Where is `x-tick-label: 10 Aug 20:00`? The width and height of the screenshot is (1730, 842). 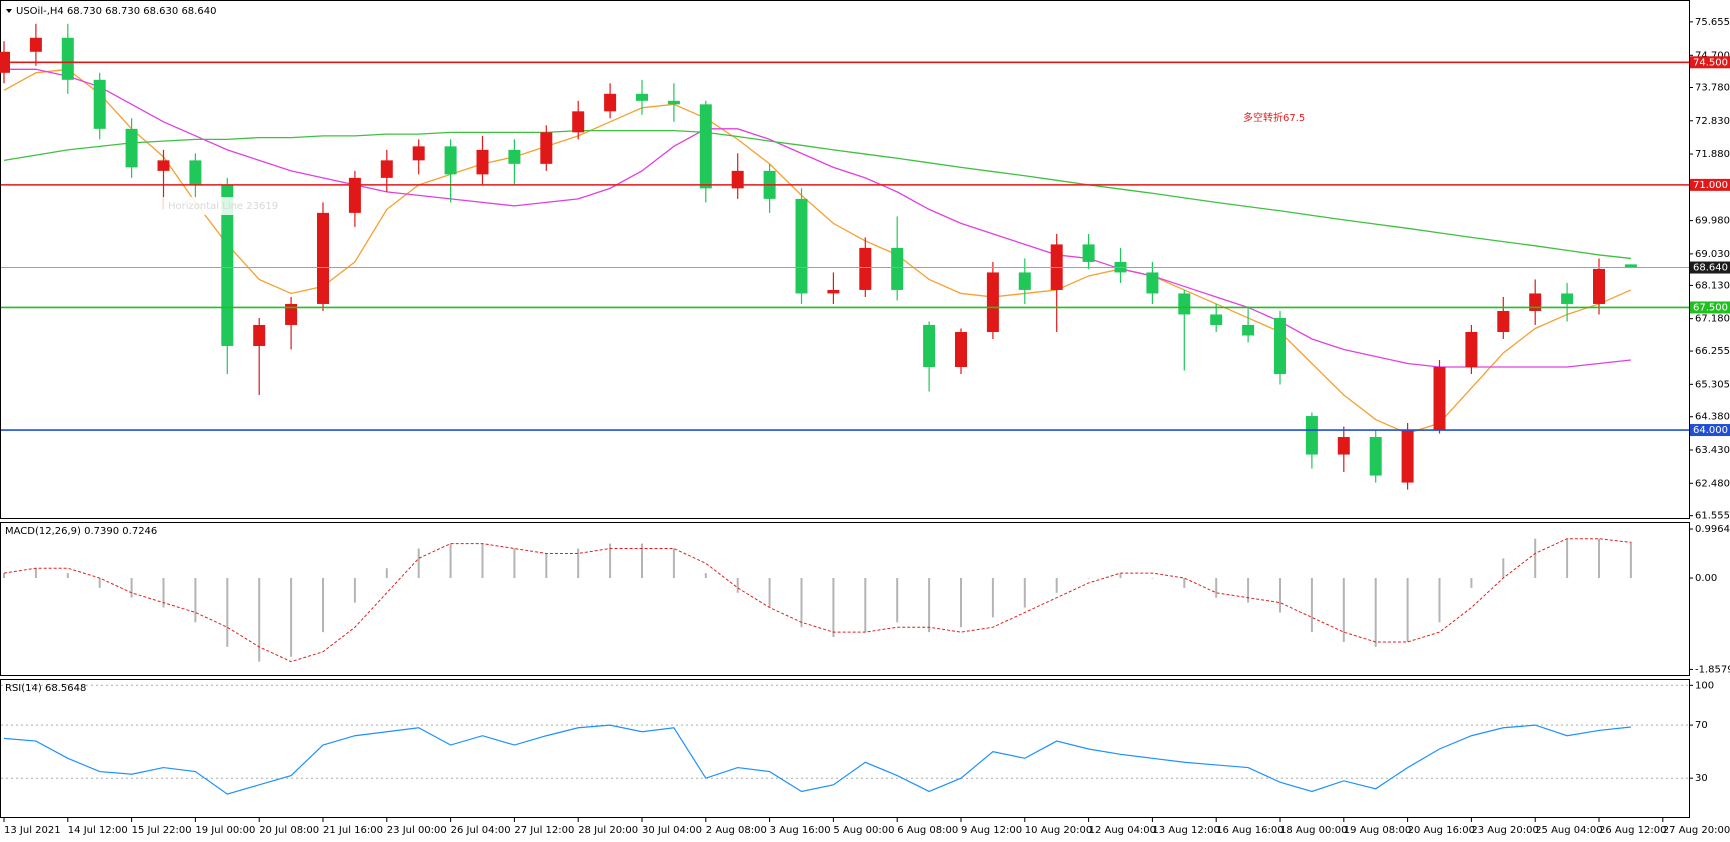
x-tick-label: 10 Aug 20:00 is located at coordinates (1058, 830).